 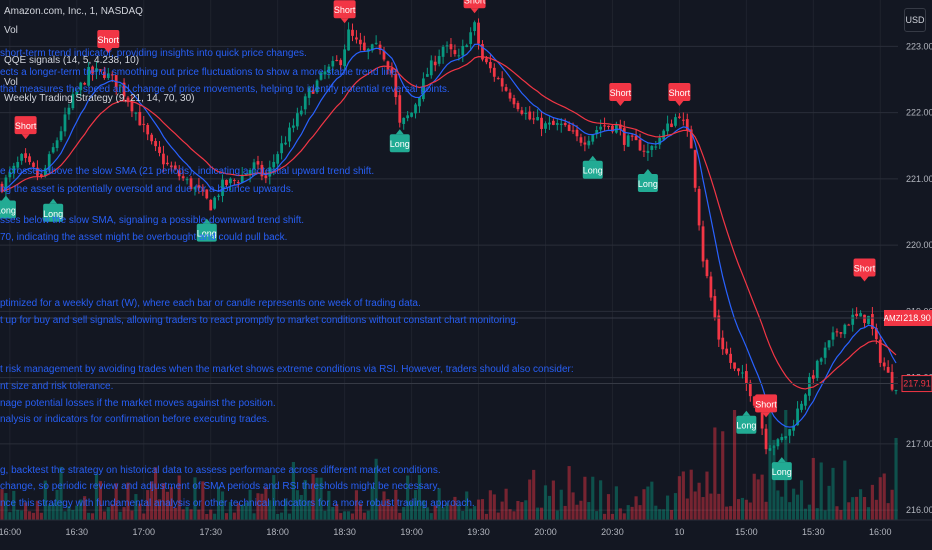 What do you see at coordinates (143, 532) in the screenshot?
I see `time-tick-label: 17:00` at bounding box center [143, 532].